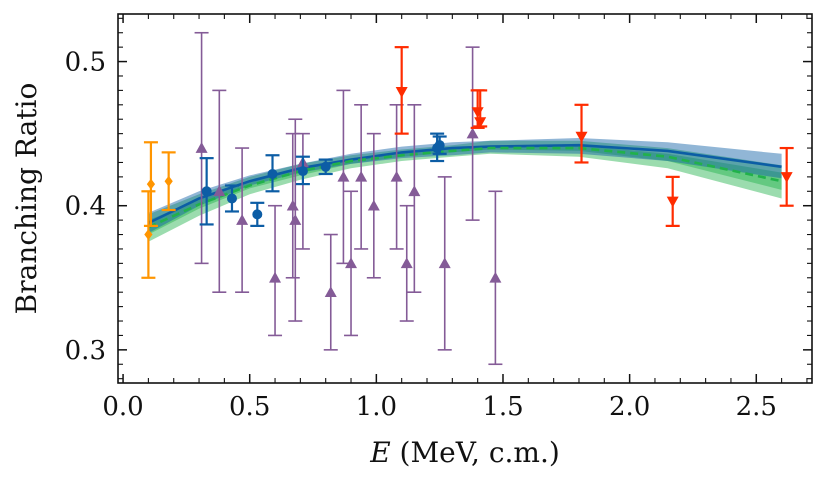 This screenshot has height=493, width=829. What do you see at coordinates (629, 407) in the screenshot?
I see `x-tick-label: 2.0` at bounding box center [629, 407].